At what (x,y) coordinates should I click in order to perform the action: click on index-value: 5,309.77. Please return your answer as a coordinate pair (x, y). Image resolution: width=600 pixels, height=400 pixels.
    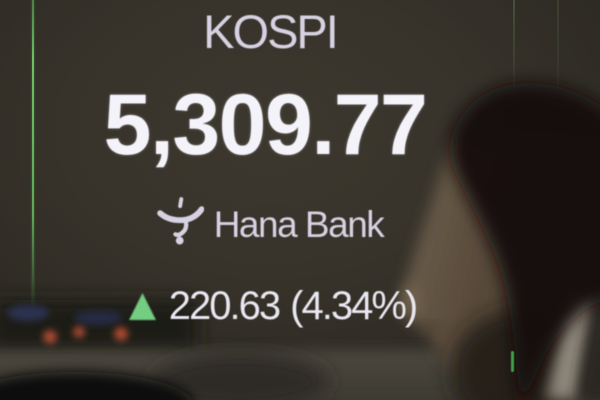
    Looking at the image, I should click on (265, 125).